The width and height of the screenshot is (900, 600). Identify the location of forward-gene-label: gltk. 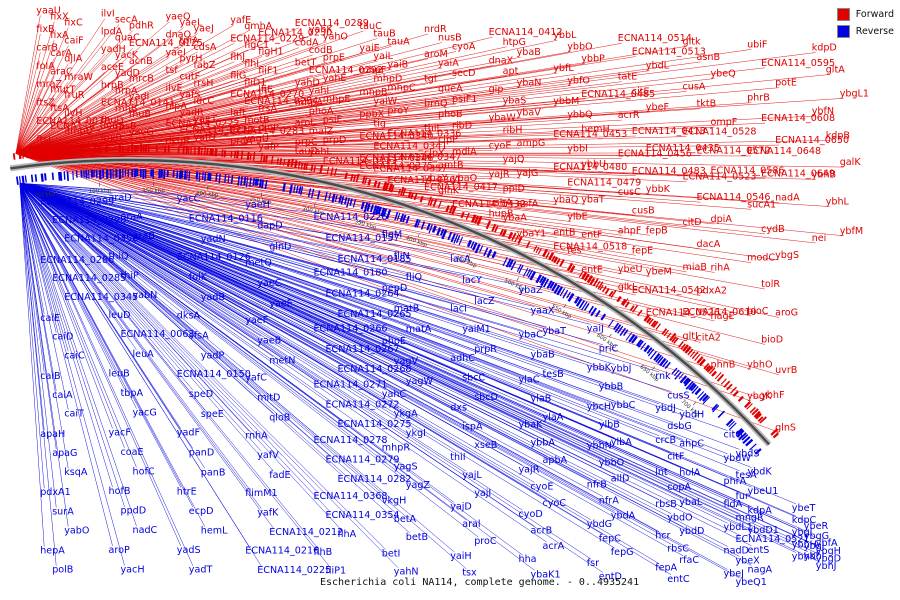
(692, 41).